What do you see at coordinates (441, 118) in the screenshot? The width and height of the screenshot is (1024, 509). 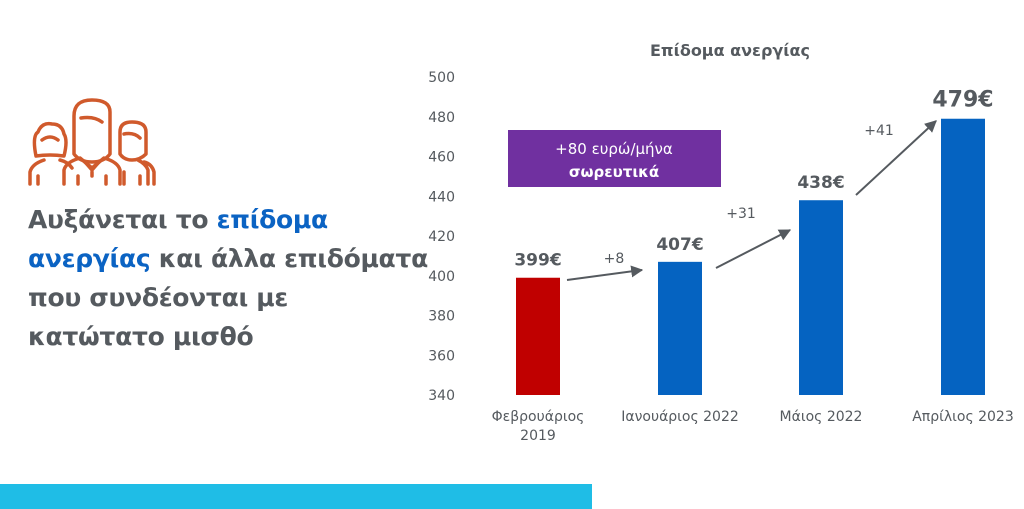 I see `y-tick-label: 480` at bounding box center [441, 118].